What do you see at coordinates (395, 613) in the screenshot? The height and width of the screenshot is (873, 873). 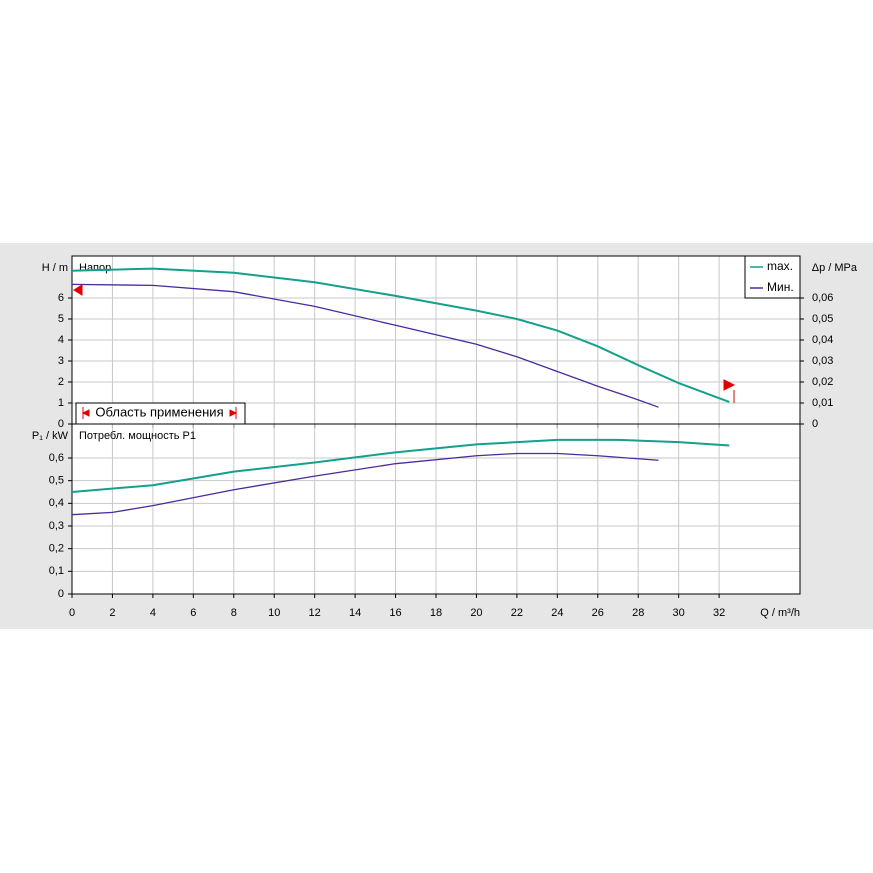 I see `x-tick-label: 16` at bounding box center [395, 613].